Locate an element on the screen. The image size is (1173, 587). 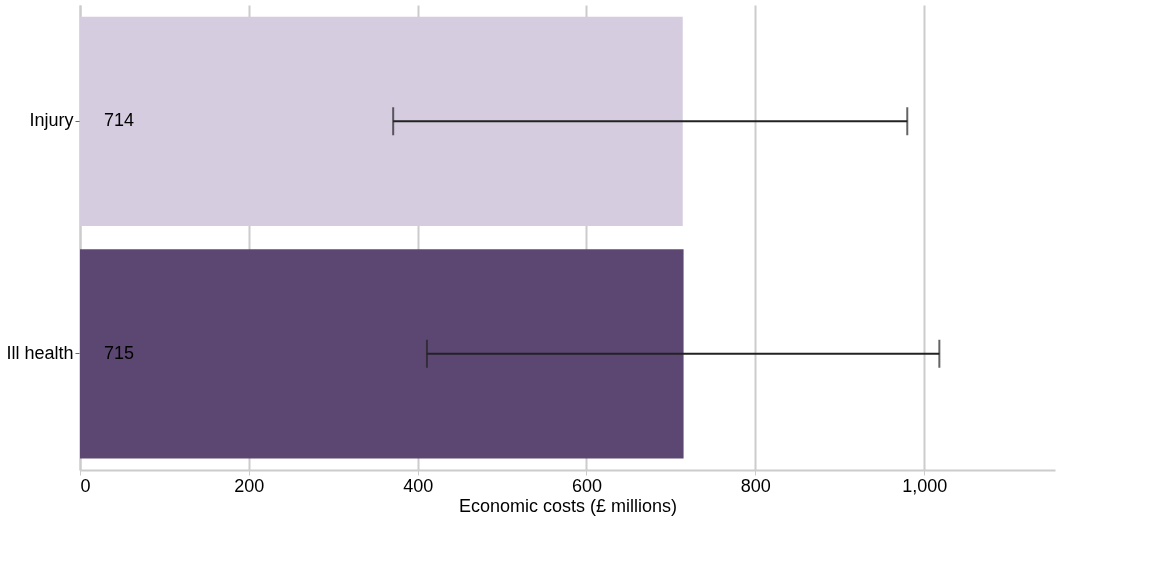
y-tick-label: Ill health is located at coordinates (40, 352).